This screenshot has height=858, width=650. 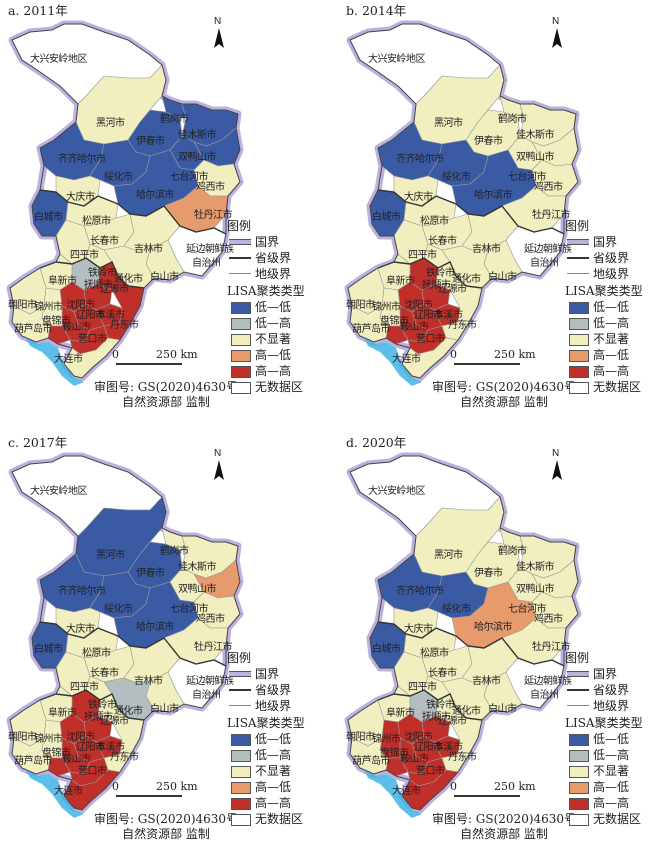 I want to click on legend-line-label: 省级界, so click(x=273, y=690).